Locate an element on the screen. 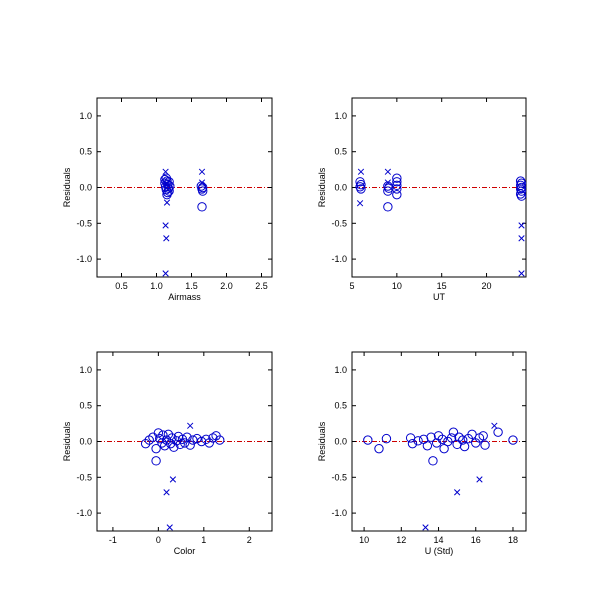 The width and height of the screenshot is (608, 608). x-tick-label: 14 is located at coordinates (439, 540).